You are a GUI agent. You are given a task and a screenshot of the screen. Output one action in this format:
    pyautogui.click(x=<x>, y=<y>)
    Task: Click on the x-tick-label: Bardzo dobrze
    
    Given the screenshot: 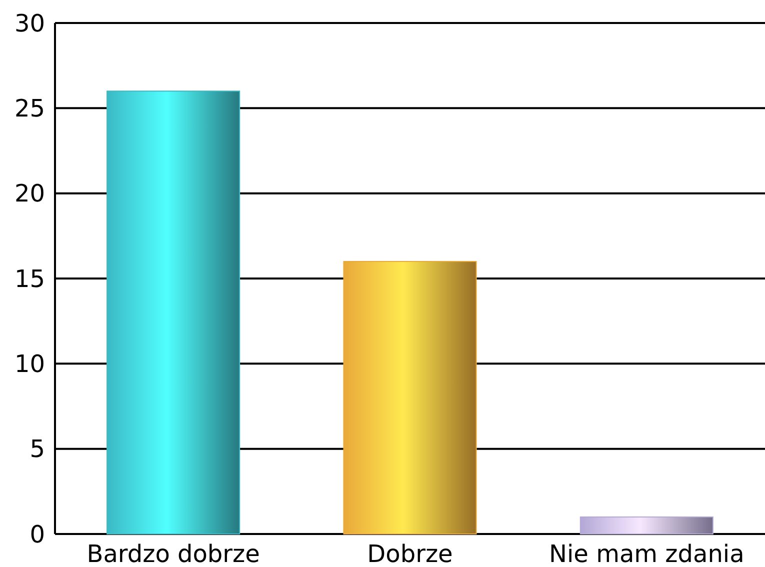 What is the action you would take?
    pyautogui.click(x=173, y=553)
    